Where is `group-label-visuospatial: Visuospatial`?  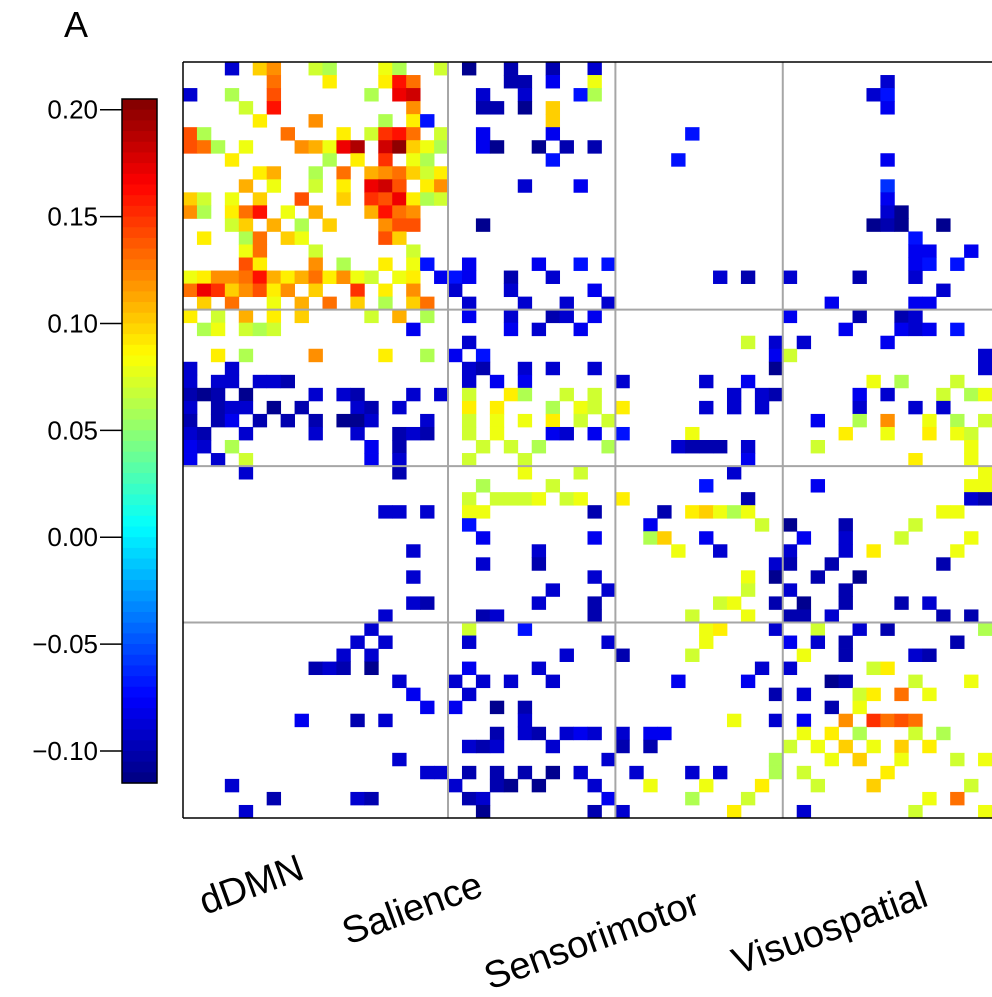
group-label-visuospatial: Visuospatial is located at coordinates (830, 928).